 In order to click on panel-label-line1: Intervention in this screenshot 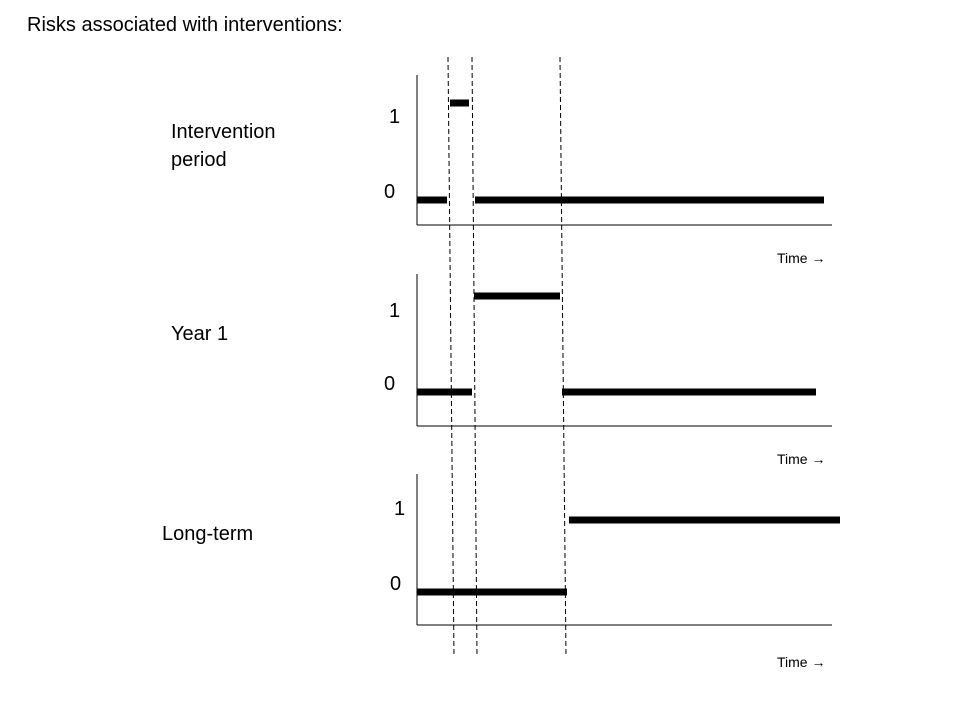, I will do `click(223, 132)`.